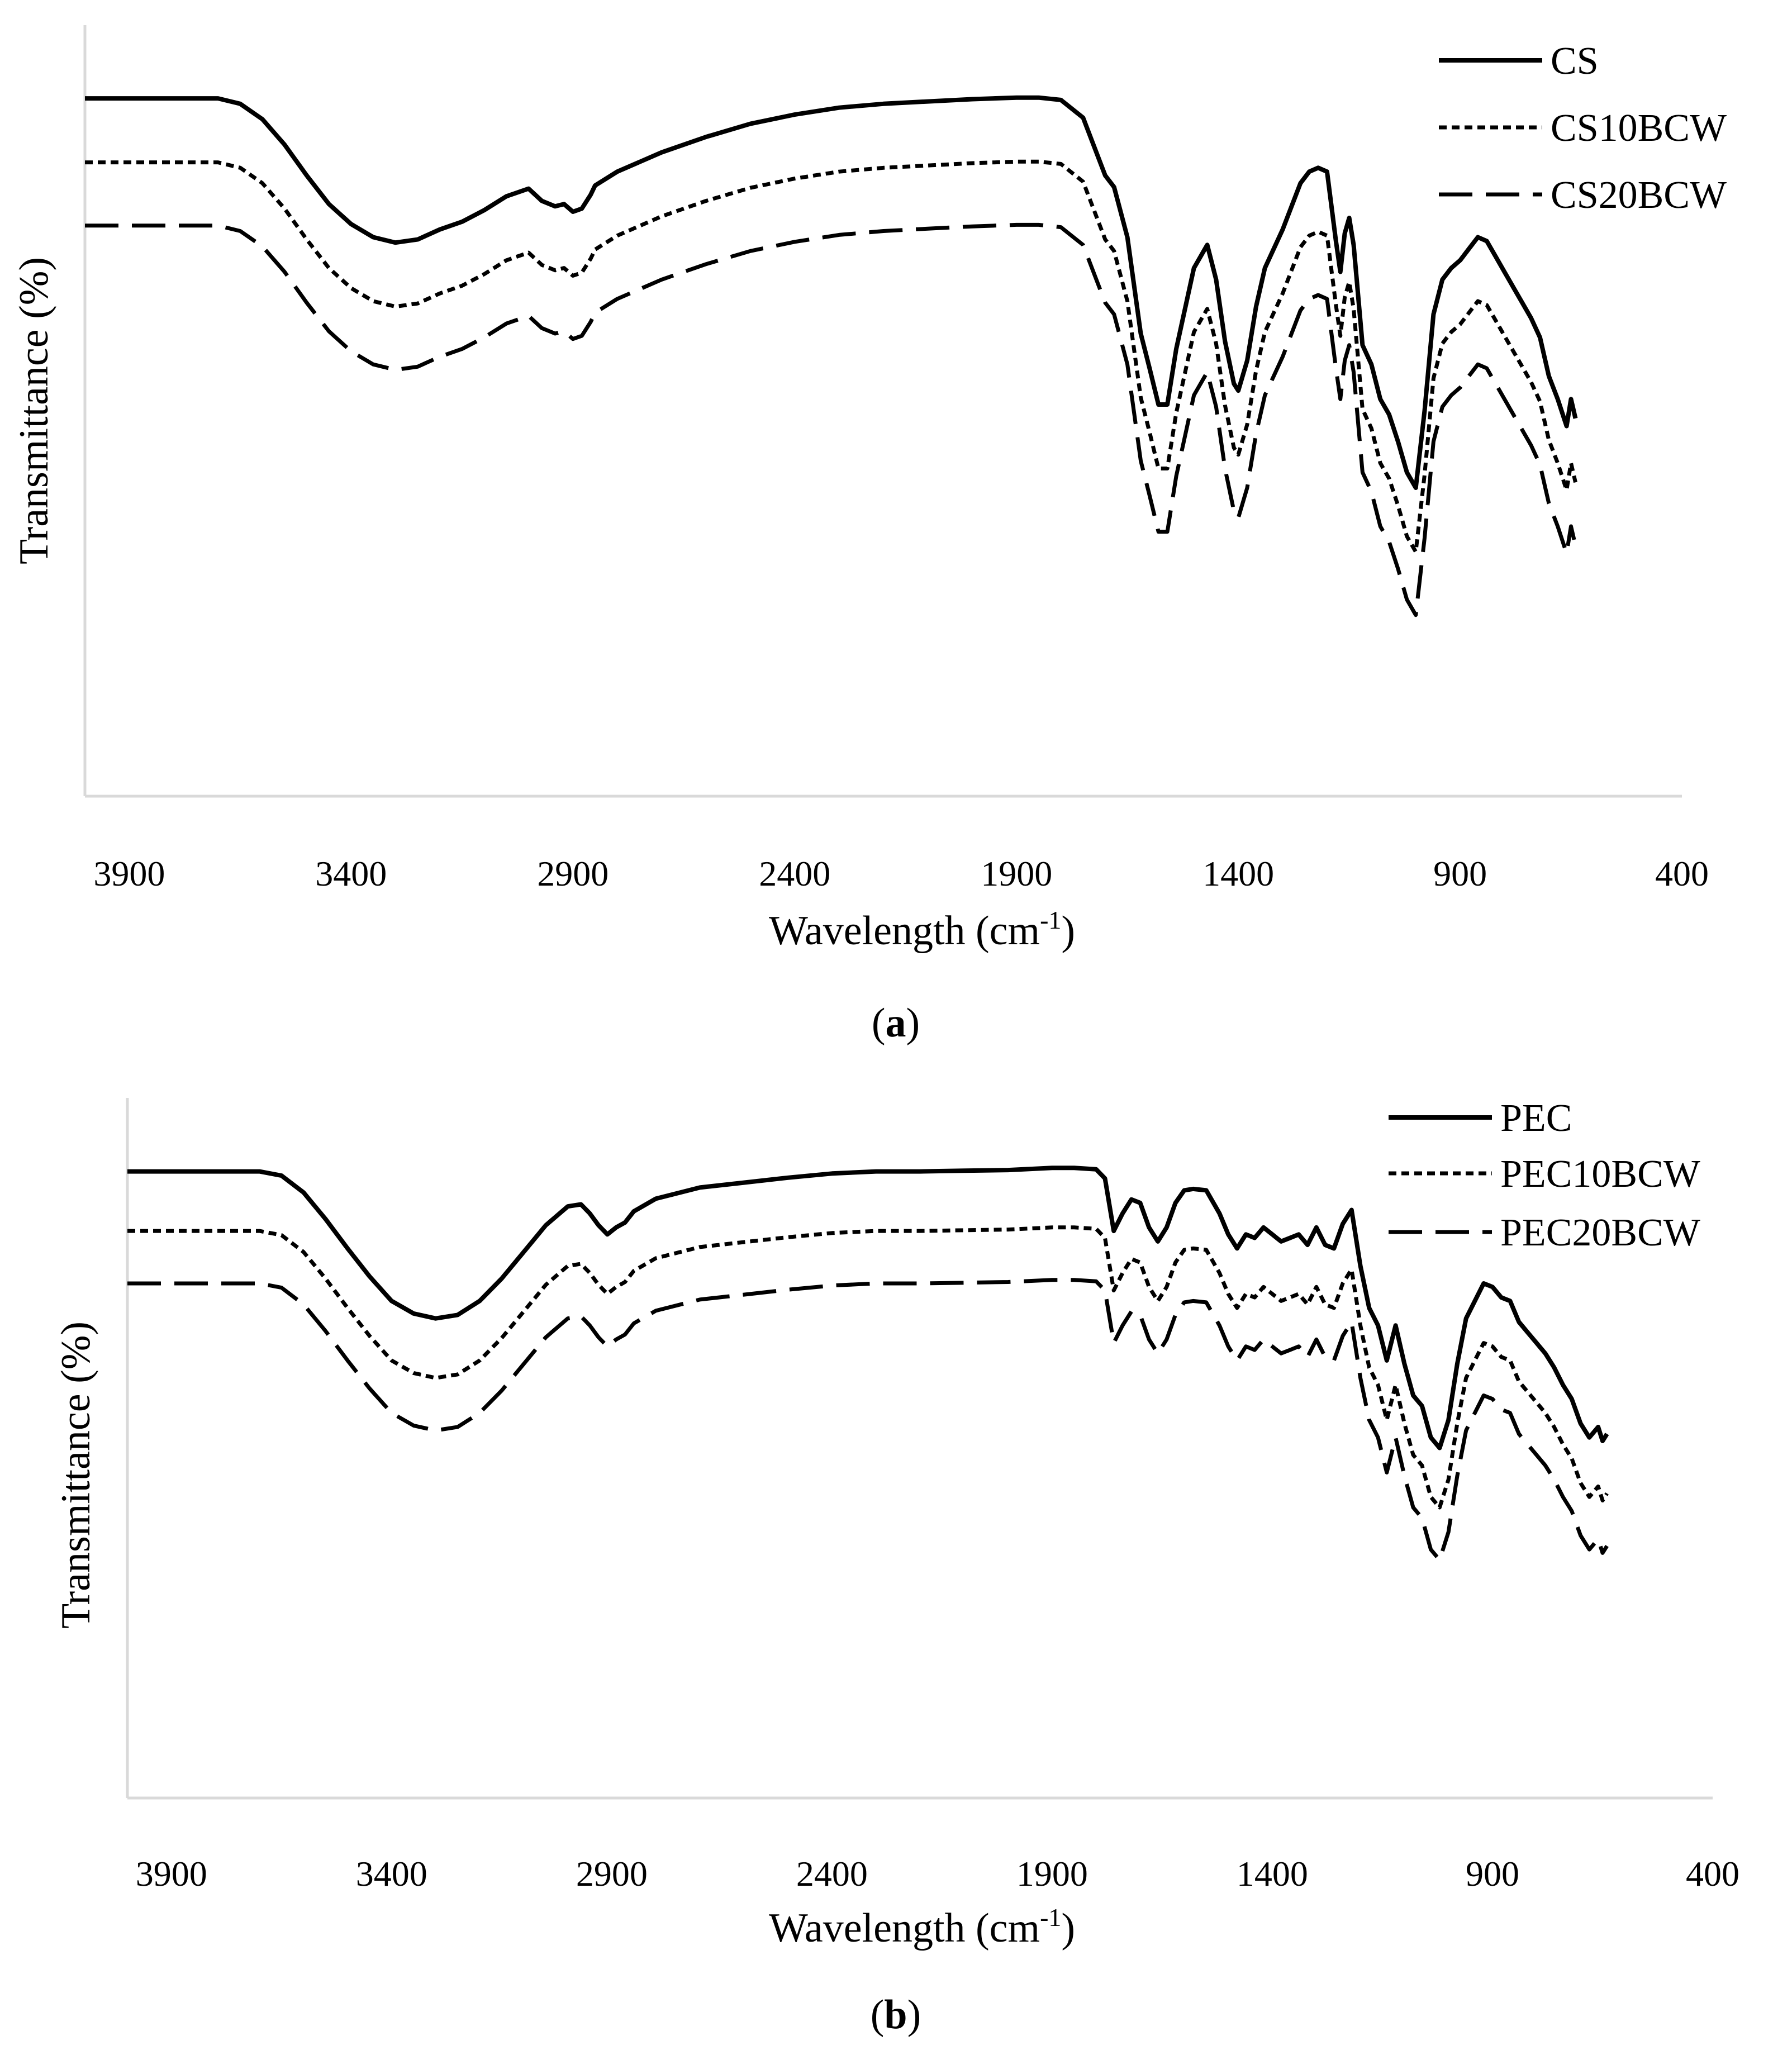  I want to click on panel-caption-b: (b), so click(896, 2015).